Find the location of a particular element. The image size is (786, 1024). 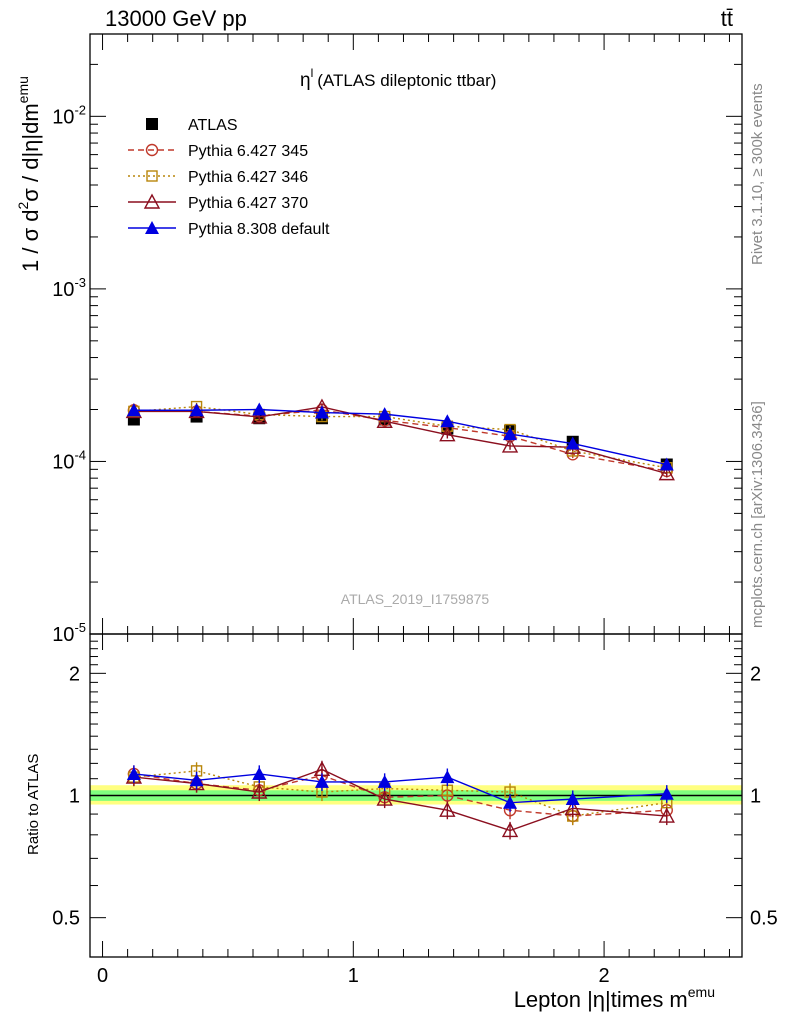

ratio-y-axis-label: Ratio to ATLAS is located at coordinates (33, 804).